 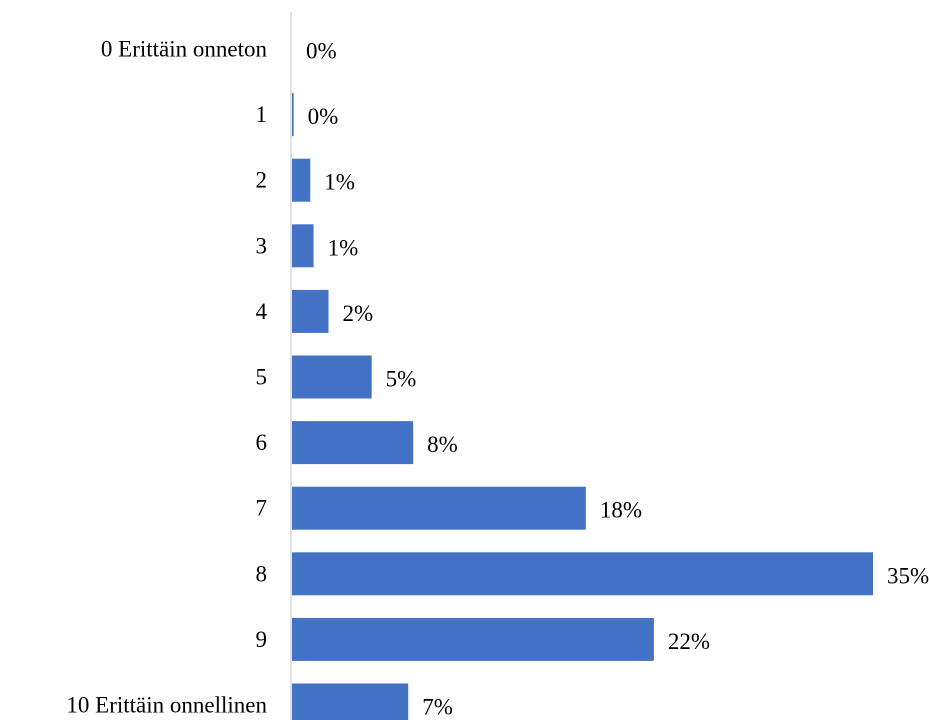 What do you see at coordinates (262, 114) in the screenshot?
I see `category-label-1: 1` at bounding box center [262, 114].